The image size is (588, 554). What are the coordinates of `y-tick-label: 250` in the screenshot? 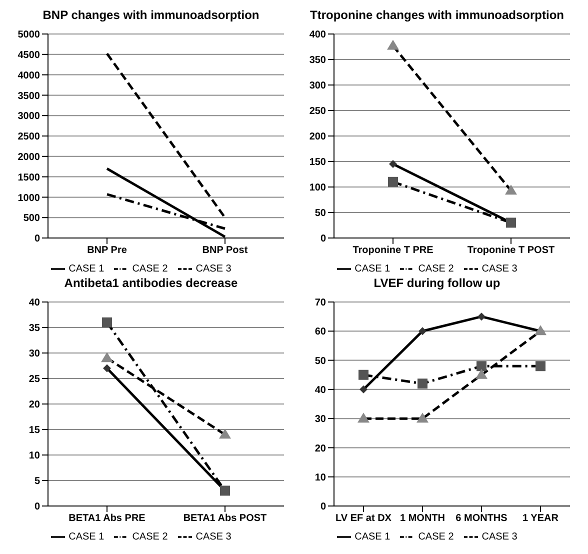 It's located at (317, 112).